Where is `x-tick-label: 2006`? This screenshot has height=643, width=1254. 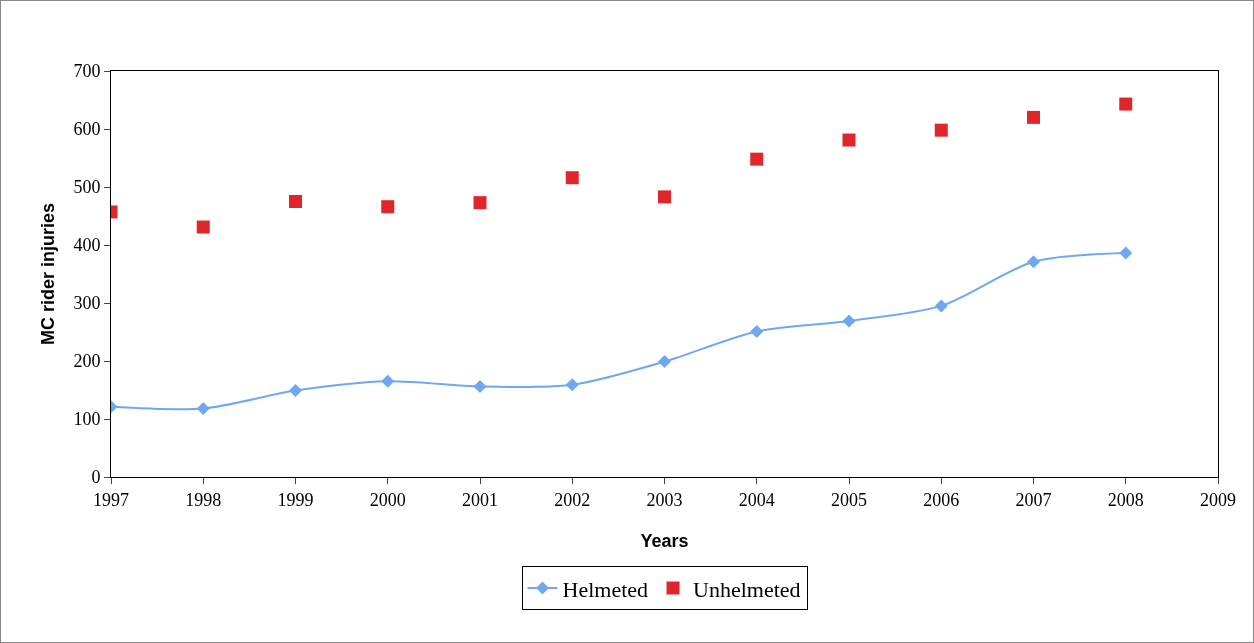
x-tick-label: 2006 is located at coordinates (941, 499).